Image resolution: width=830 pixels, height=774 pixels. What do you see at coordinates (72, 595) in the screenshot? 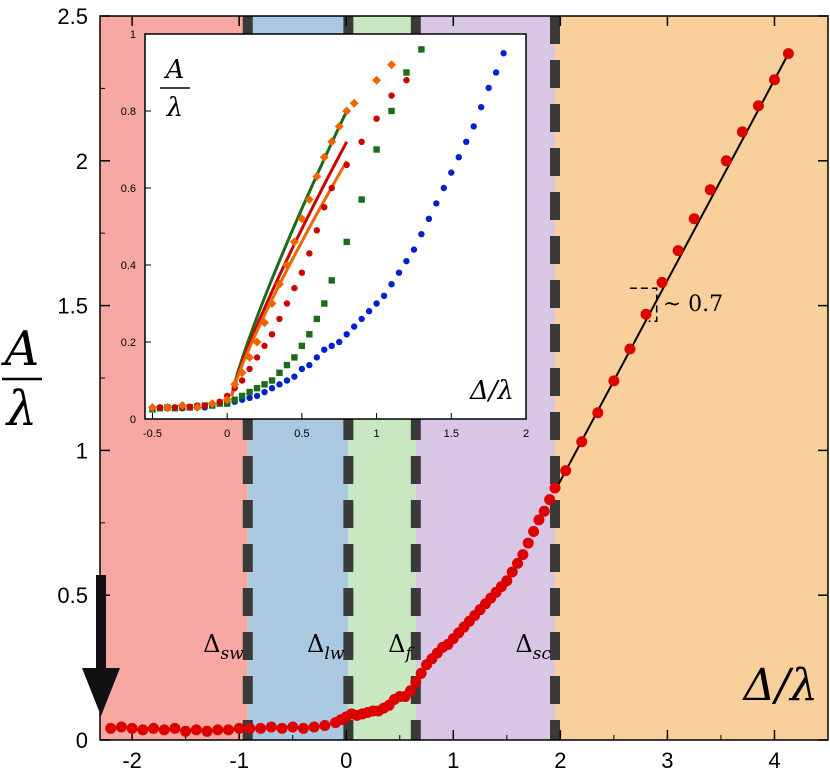
I see `y-tick-label: 0.5` at bounding box center [72, 595].